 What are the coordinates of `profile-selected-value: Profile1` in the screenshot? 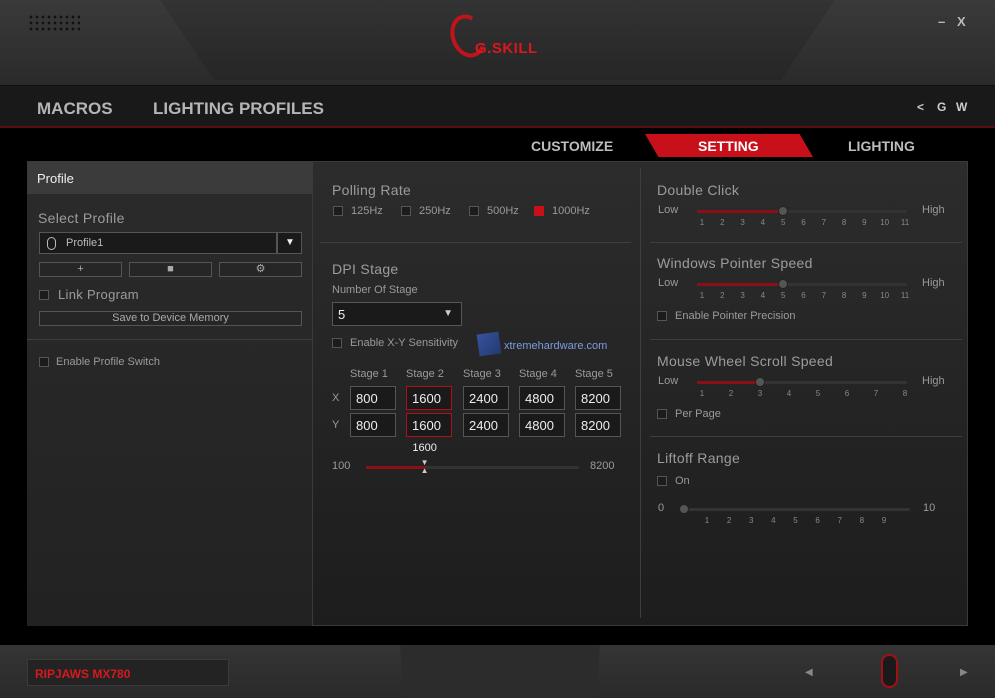 It's located at (85, 243).